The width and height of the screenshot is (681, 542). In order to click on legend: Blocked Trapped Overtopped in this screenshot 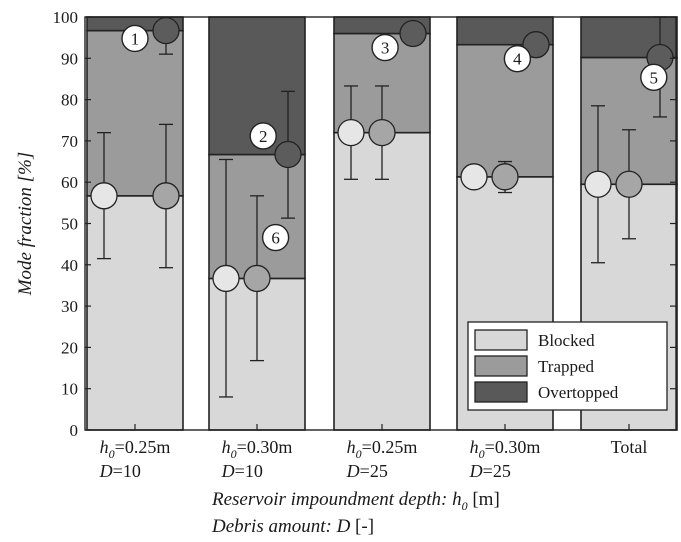, I will do `click(567, 366)`.